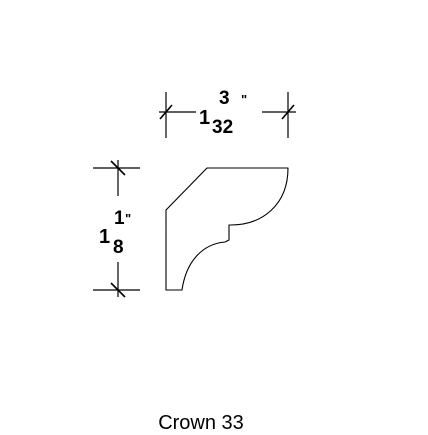 This screenshot has height=435, width=428. Describe the element at coordinates (128, 218) in the screenshot. I see `height-unit: "` at that location.